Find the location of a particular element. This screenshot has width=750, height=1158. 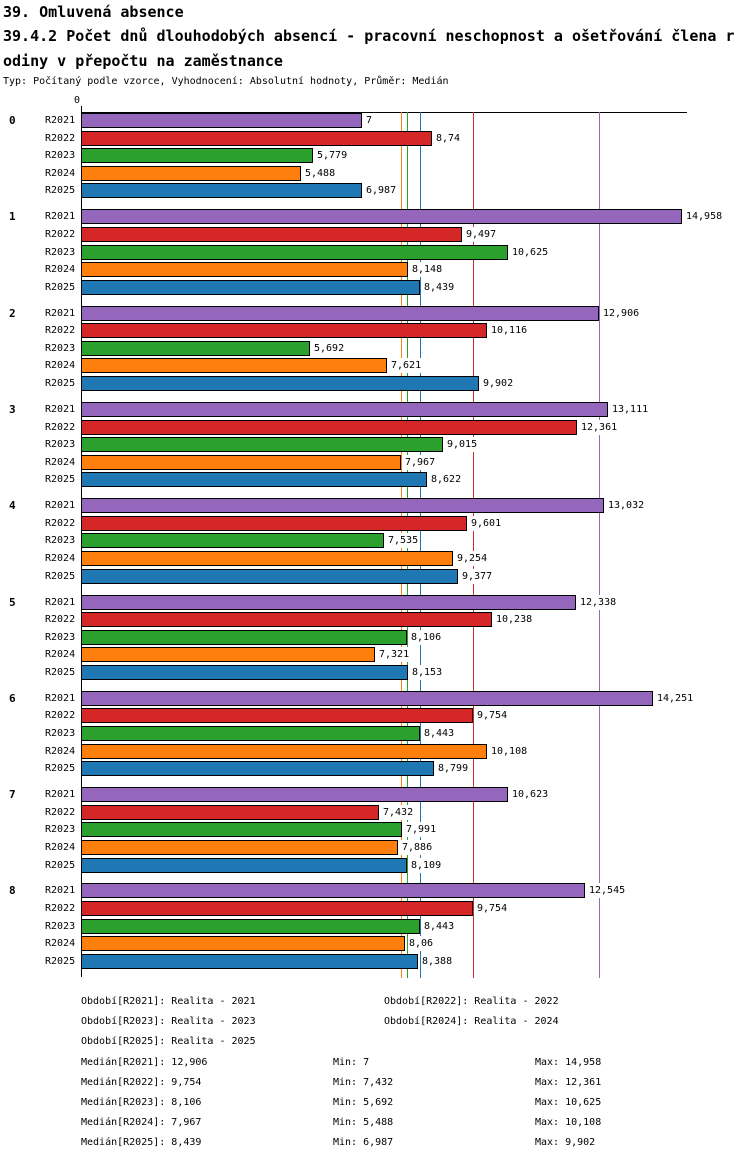

bar-value-label: 12,361 is located at coordinates (599, 427).